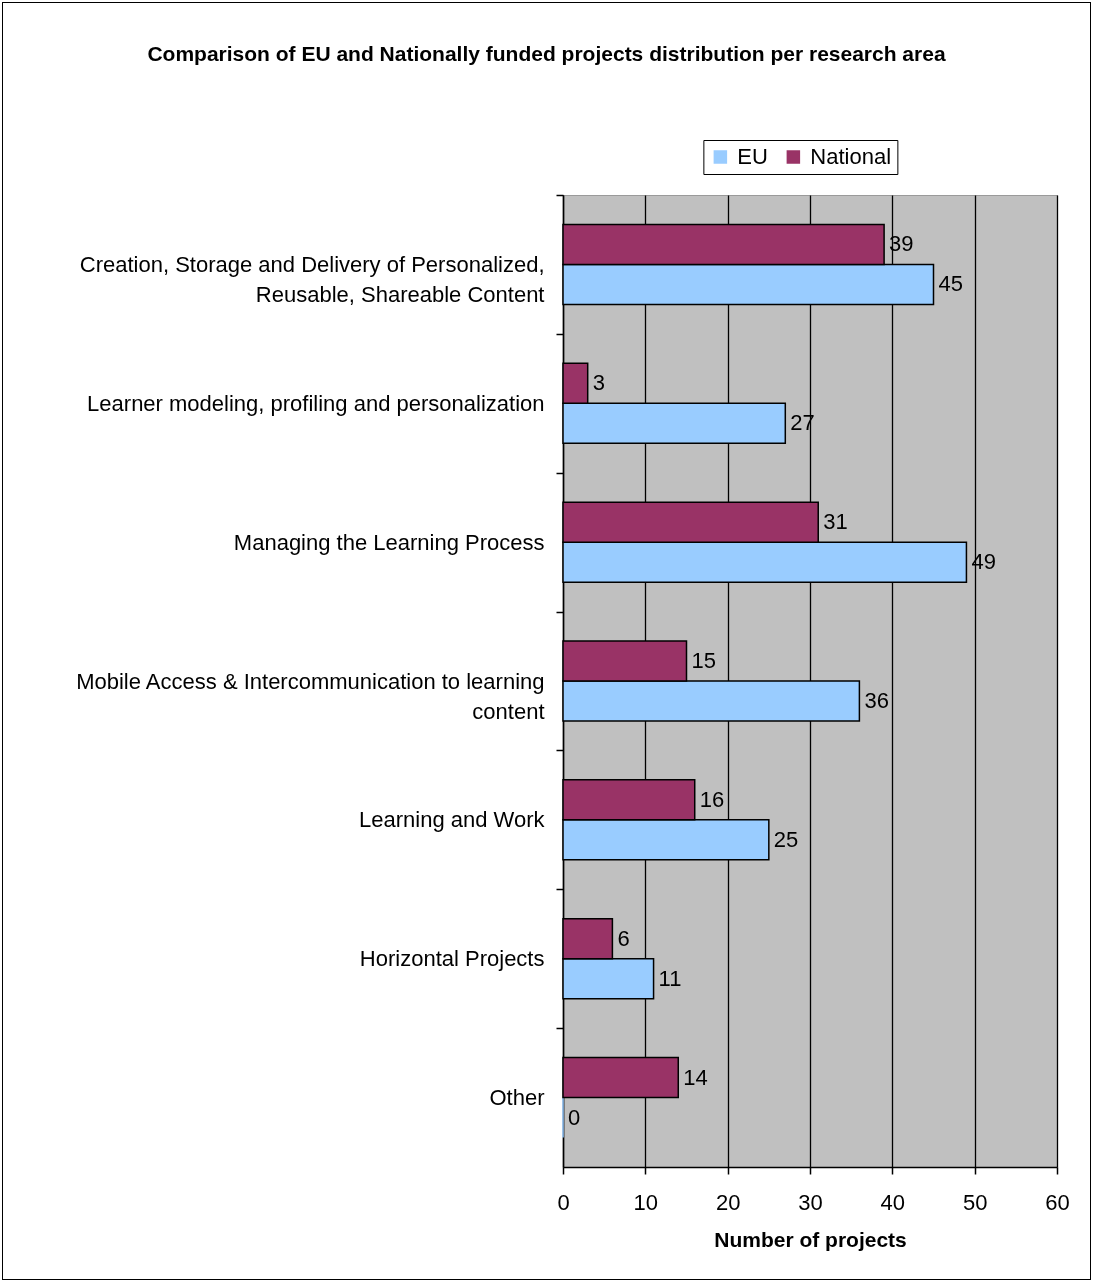 Image resolution: width=1093 pixels, height=1282 pixels. What do you see at coordinates (598, 383) in the screenshot?
I see `data-label: 3` at bounding box center [598, 383].